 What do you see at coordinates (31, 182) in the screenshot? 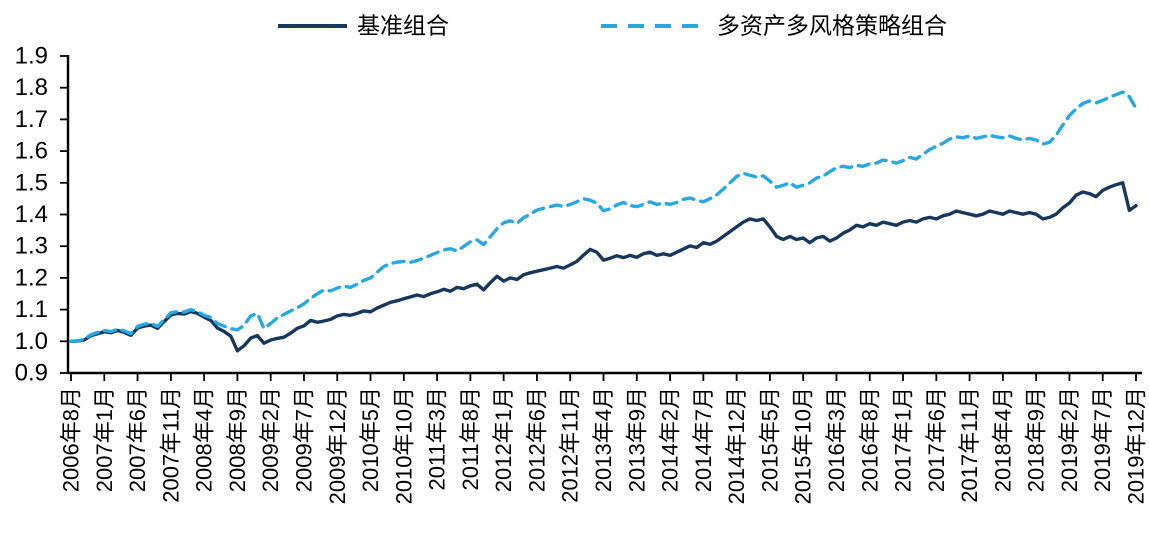
I see `y-axis-tick-label: 1.5` at bounding box center [31, 182].